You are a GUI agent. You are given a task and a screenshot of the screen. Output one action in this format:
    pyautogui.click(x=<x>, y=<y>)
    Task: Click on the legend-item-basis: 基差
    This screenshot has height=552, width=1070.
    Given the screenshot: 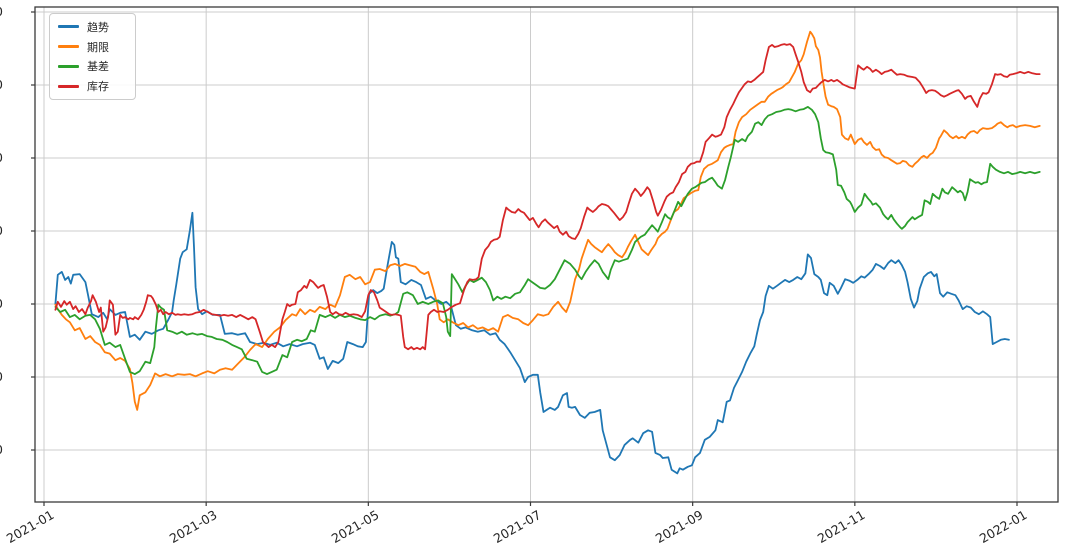 What is the action you would take?
    pyautogui.click(x=92, y=66)
    